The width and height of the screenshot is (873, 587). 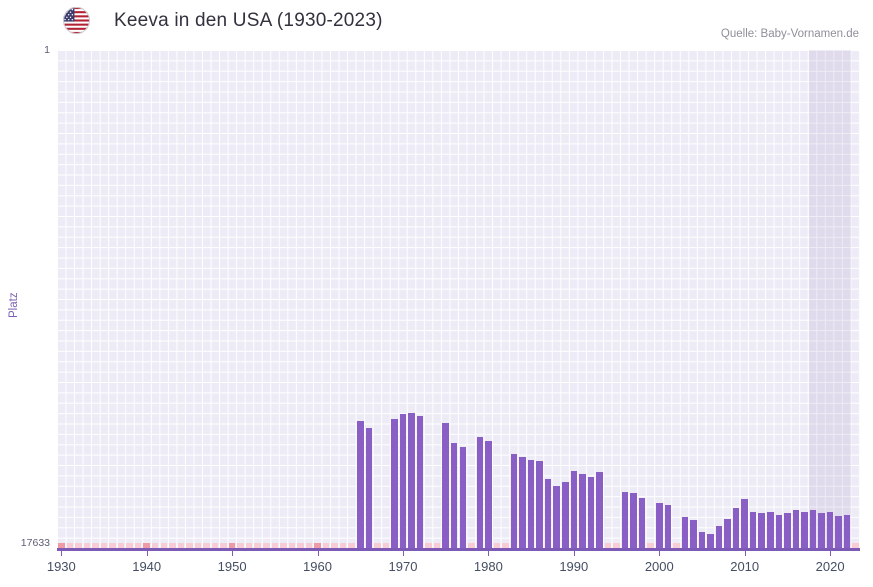 What do you see at coordinates (326, 545) in the screenshot?
I see `no-data-marker-1961` at bounding box center [326, 545].